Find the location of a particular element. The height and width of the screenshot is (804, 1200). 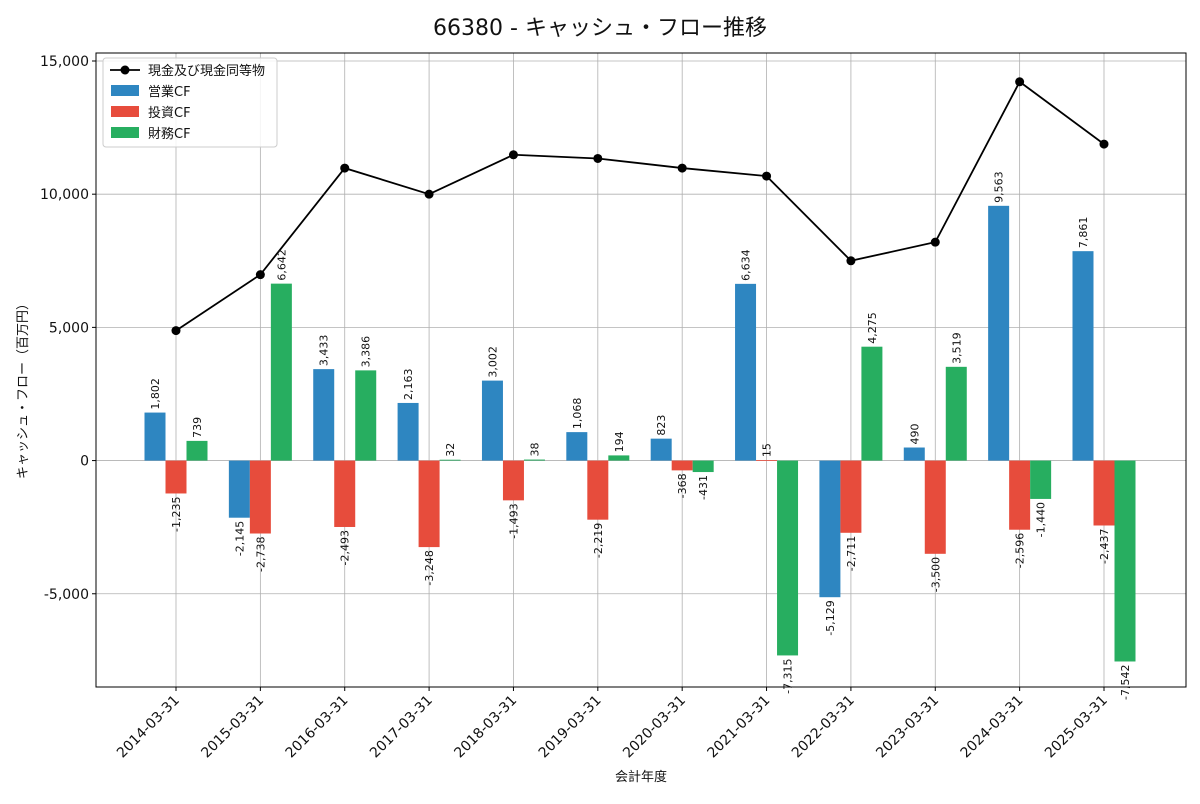

data-label: -2,711 is located at coordinates (851, 553).